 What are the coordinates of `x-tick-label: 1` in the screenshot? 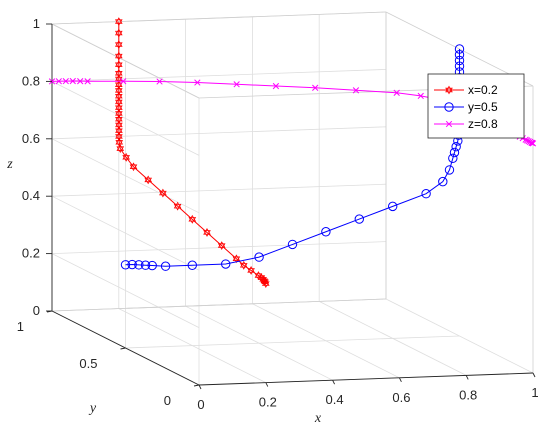 It's located at (534, 392).